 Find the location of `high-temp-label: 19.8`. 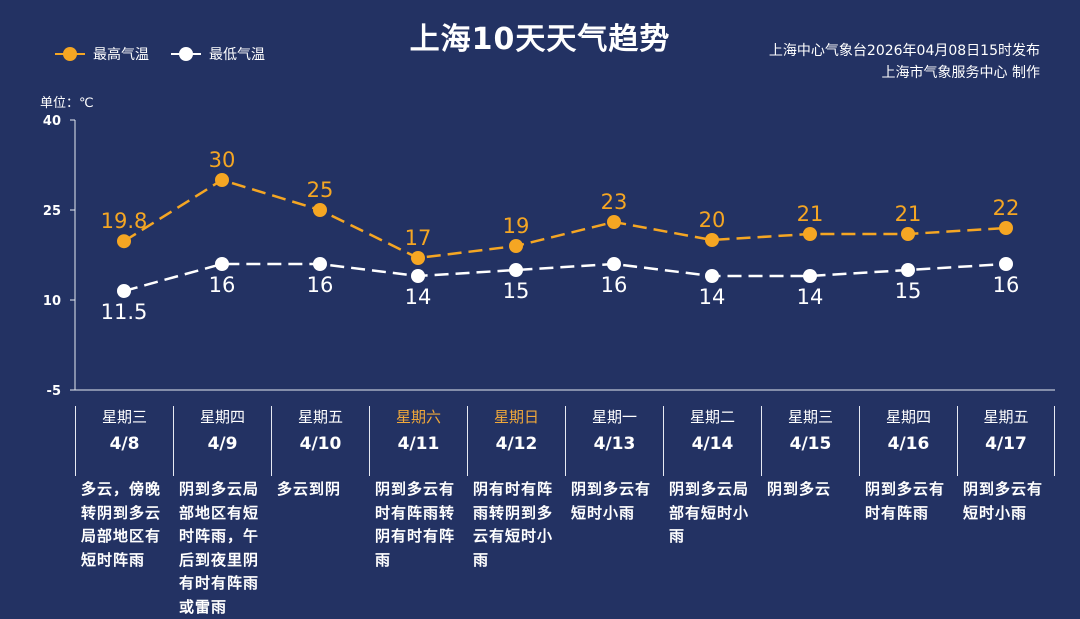

high-temp-label: 19.8 is located at coordinates (124, 221).